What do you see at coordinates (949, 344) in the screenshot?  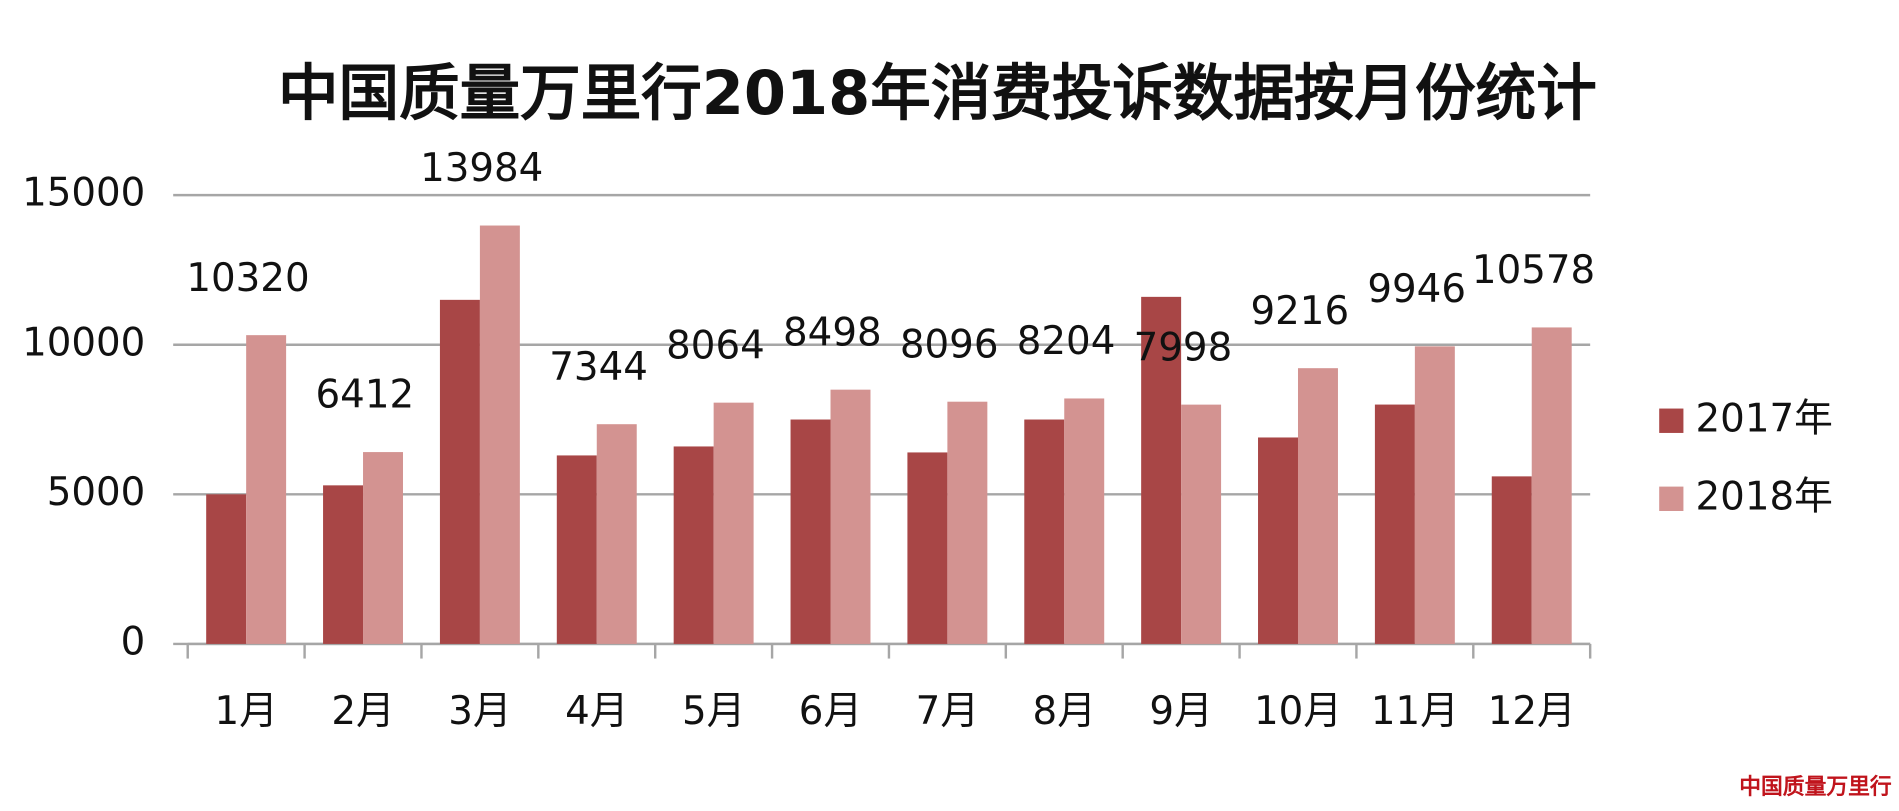 I see `data-label: 8096` at bounding box center [949, 344].